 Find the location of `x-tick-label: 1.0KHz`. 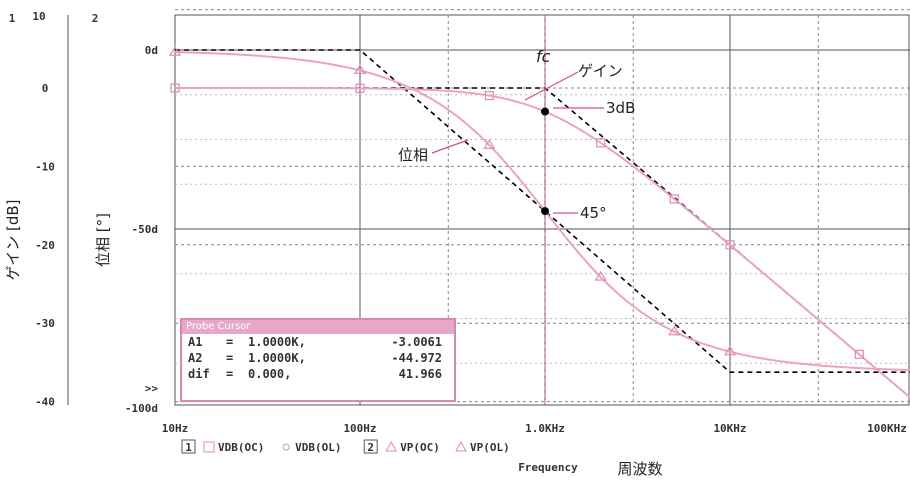

x-tick-label: 1.0KHz is located at coordinates (545, 428).